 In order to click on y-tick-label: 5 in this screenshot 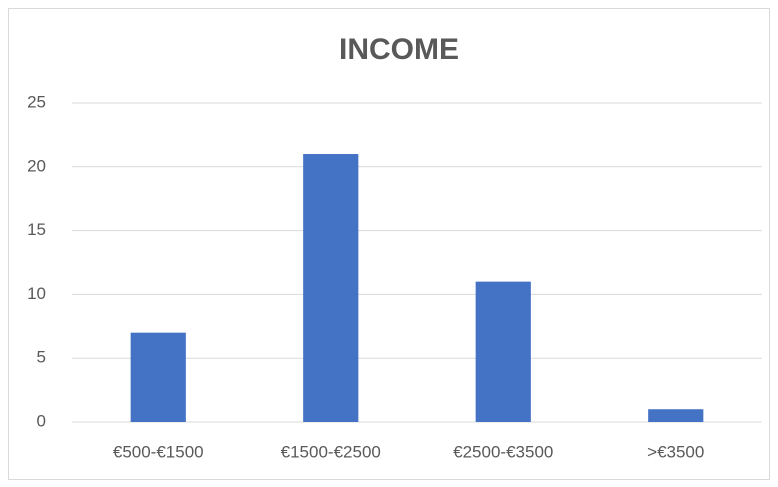, I will do `click(41, 357)`.